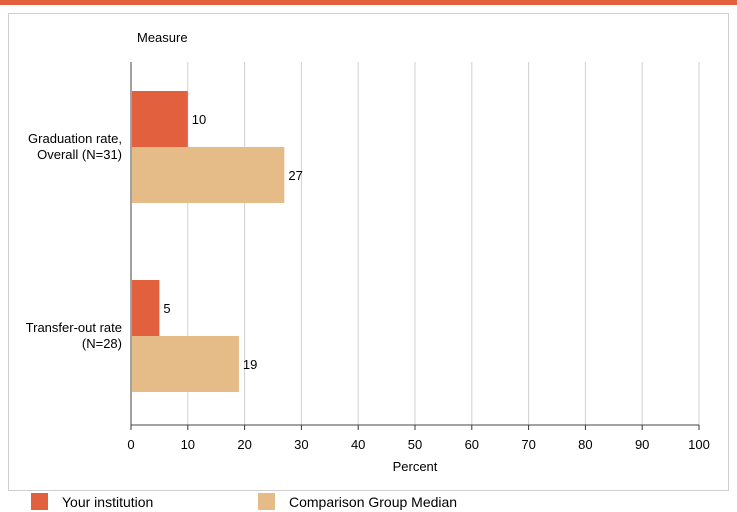 The width and height of the screenshot is (737, 512). Describe the element at coordinates (528, 444) in the screenshot. I see `x-tick-label: 70` at that location.